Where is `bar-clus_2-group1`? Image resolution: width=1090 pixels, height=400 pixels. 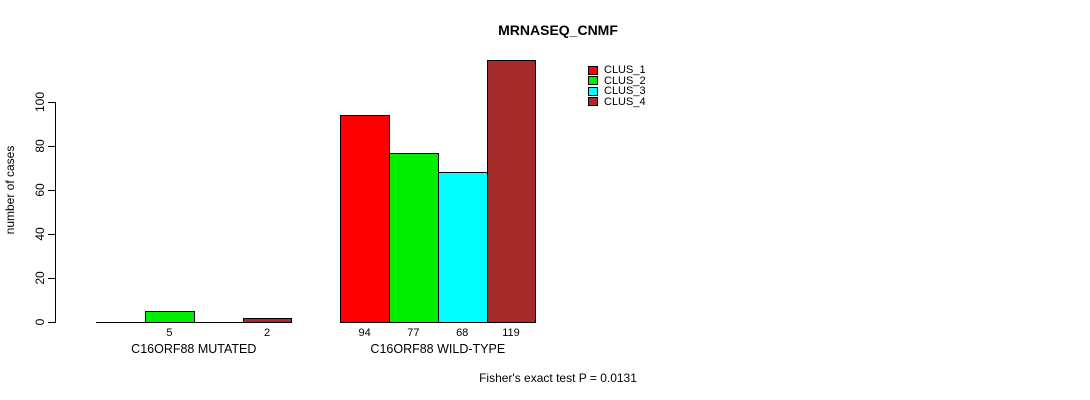 bar-clus_2-group1 is located at coordinates (170, 317).